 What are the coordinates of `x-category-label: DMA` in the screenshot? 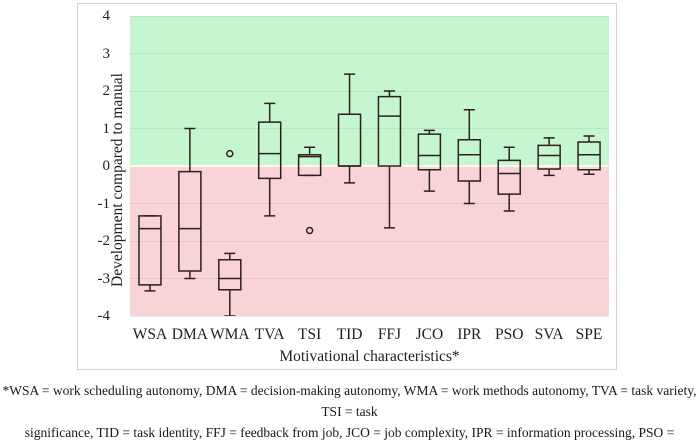 It's located at (189, 334).